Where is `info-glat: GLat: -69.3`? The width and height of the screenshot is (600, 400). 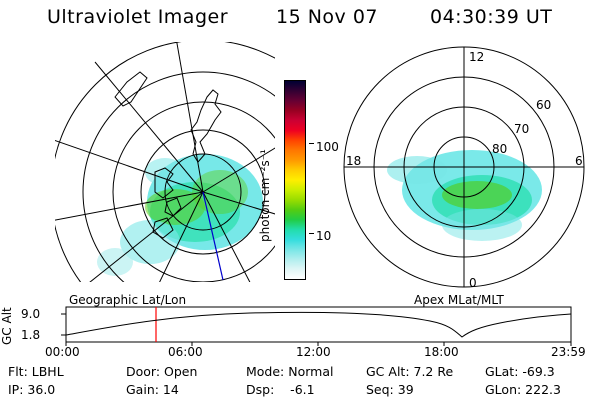
info-glat: GLat: -69.3 is located at coordinates (520, 371).